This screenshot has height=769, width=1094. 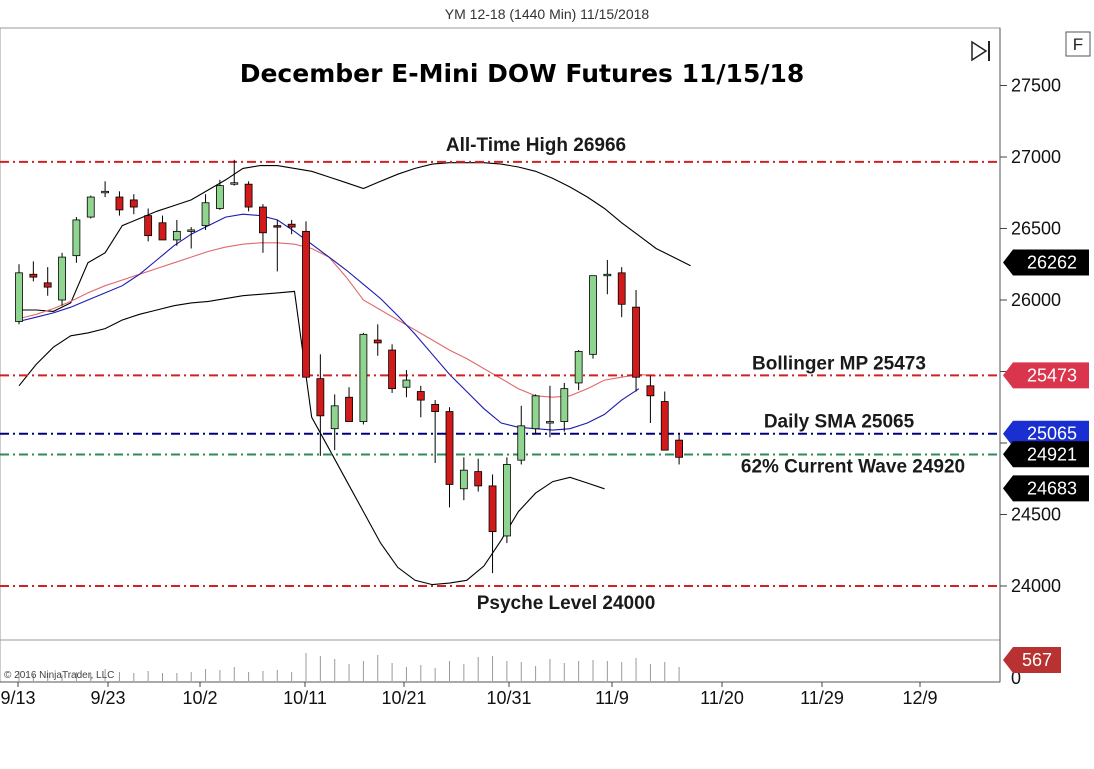 What do you see at coordinates (305, 698) in the screenshot?
I see `date-tick-label: 10/11` at bounding box center [305, 698].